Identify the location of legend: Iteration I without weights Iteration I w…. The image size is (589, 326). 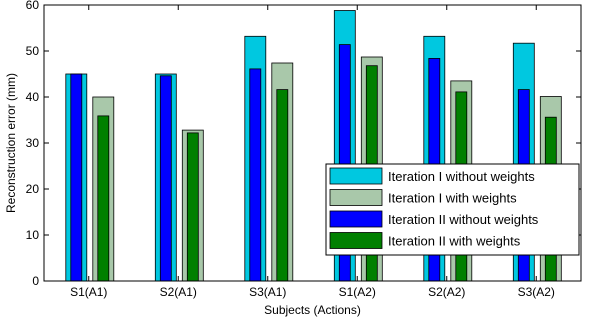
(452, 209).